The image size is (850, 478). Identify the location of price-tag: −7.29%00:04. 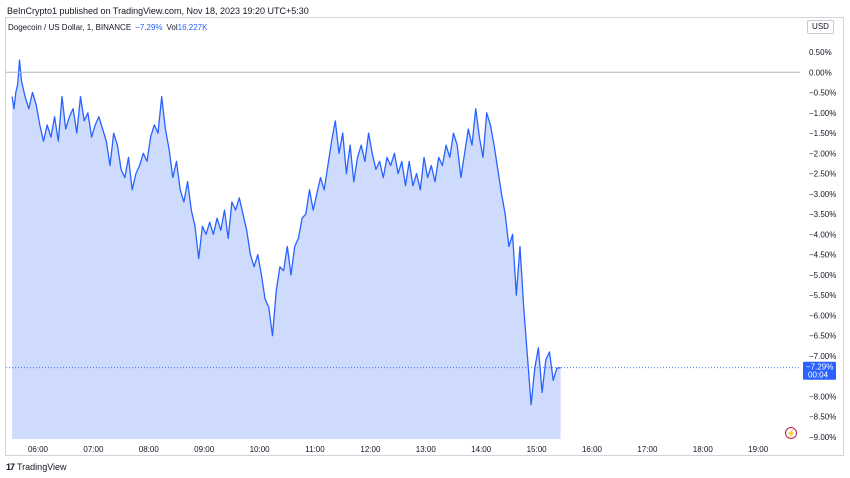
(819, 370).